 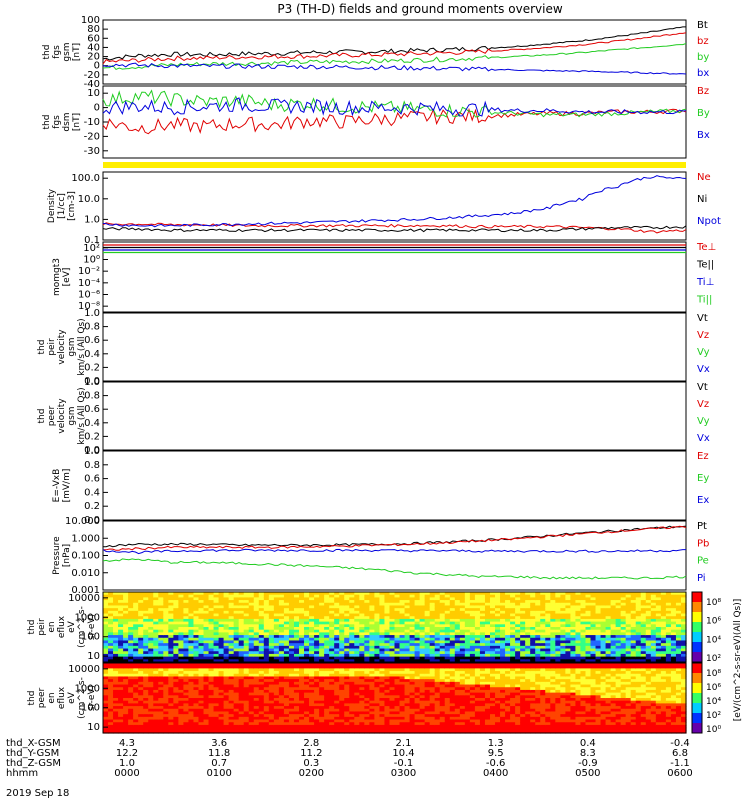 I want to click on y-tick-label: 0.2, so click(x=92, y=506).